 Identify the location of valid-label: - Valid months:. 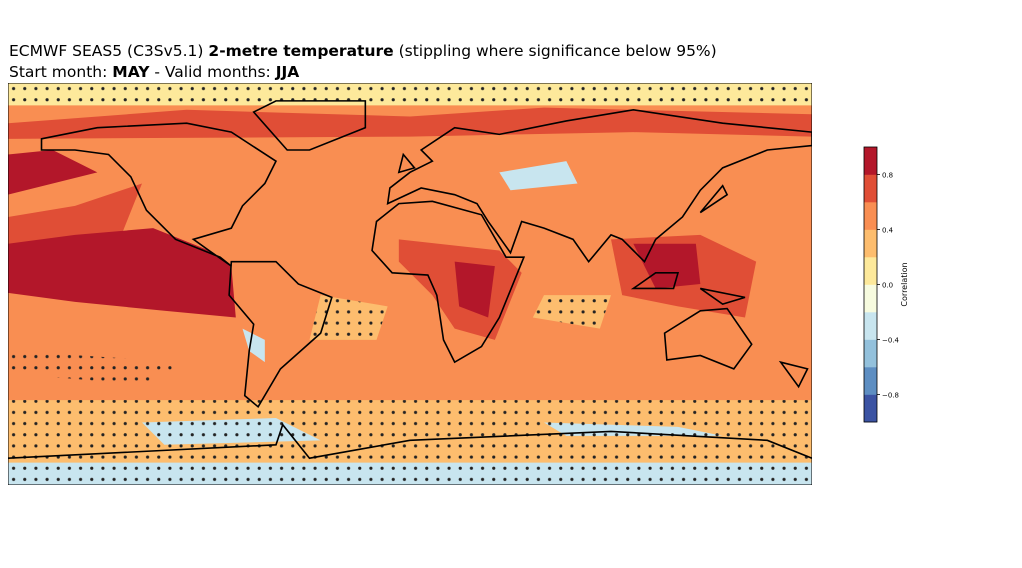
(212, 72).